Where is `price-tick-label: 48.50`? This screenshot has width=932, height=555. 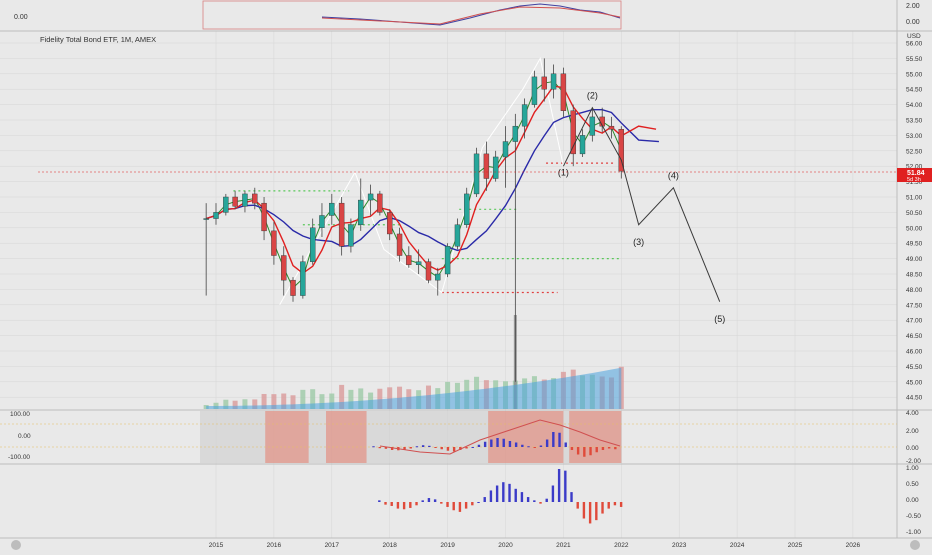 price-tick-label: 48.50 is located at coordinates (914, 275).